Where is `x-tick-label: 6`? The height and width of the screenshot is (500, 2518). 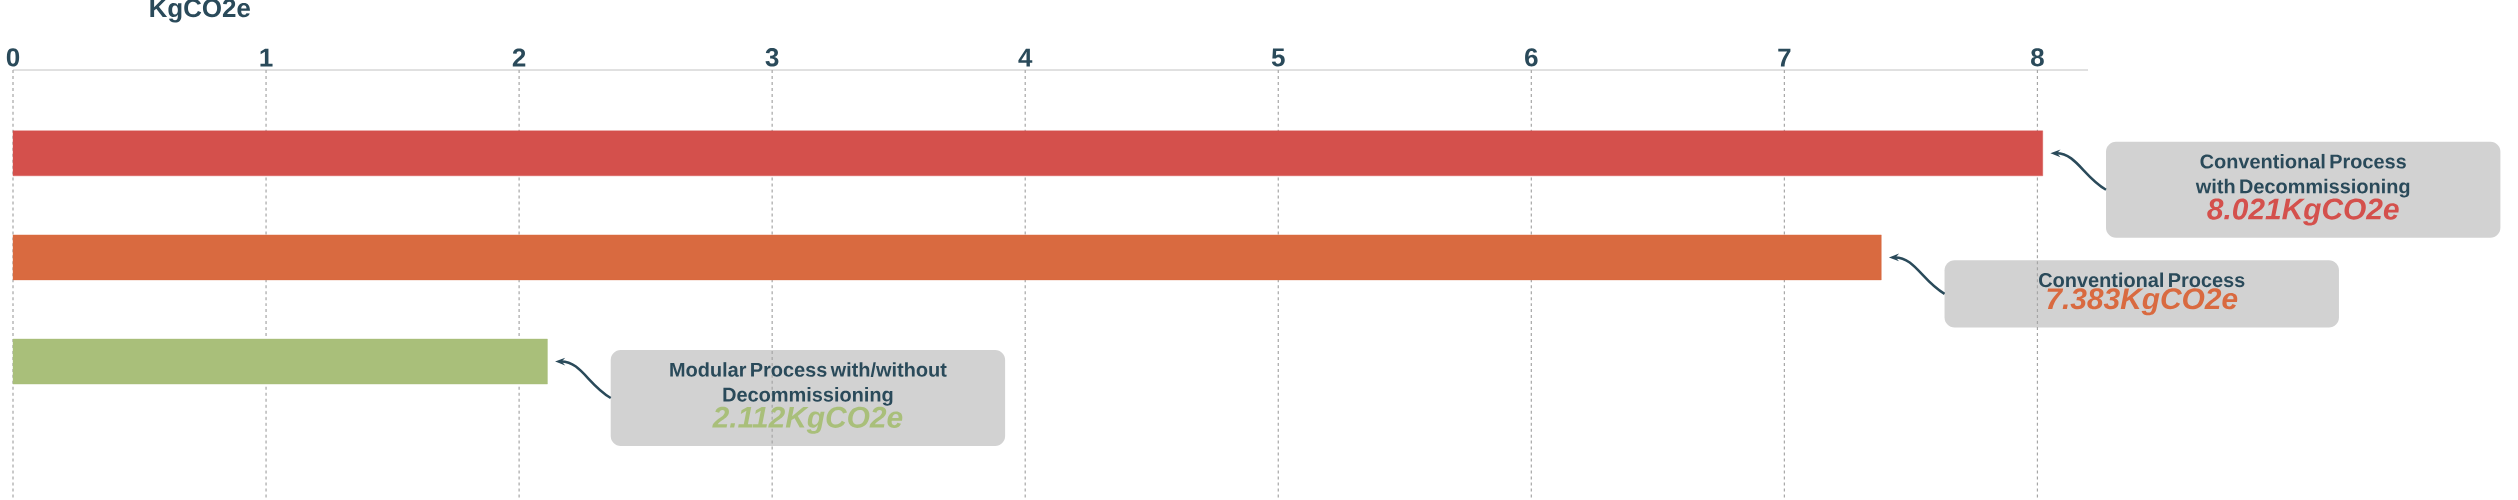
x-tick-label: 6 is located at coordinates (1531, 57).